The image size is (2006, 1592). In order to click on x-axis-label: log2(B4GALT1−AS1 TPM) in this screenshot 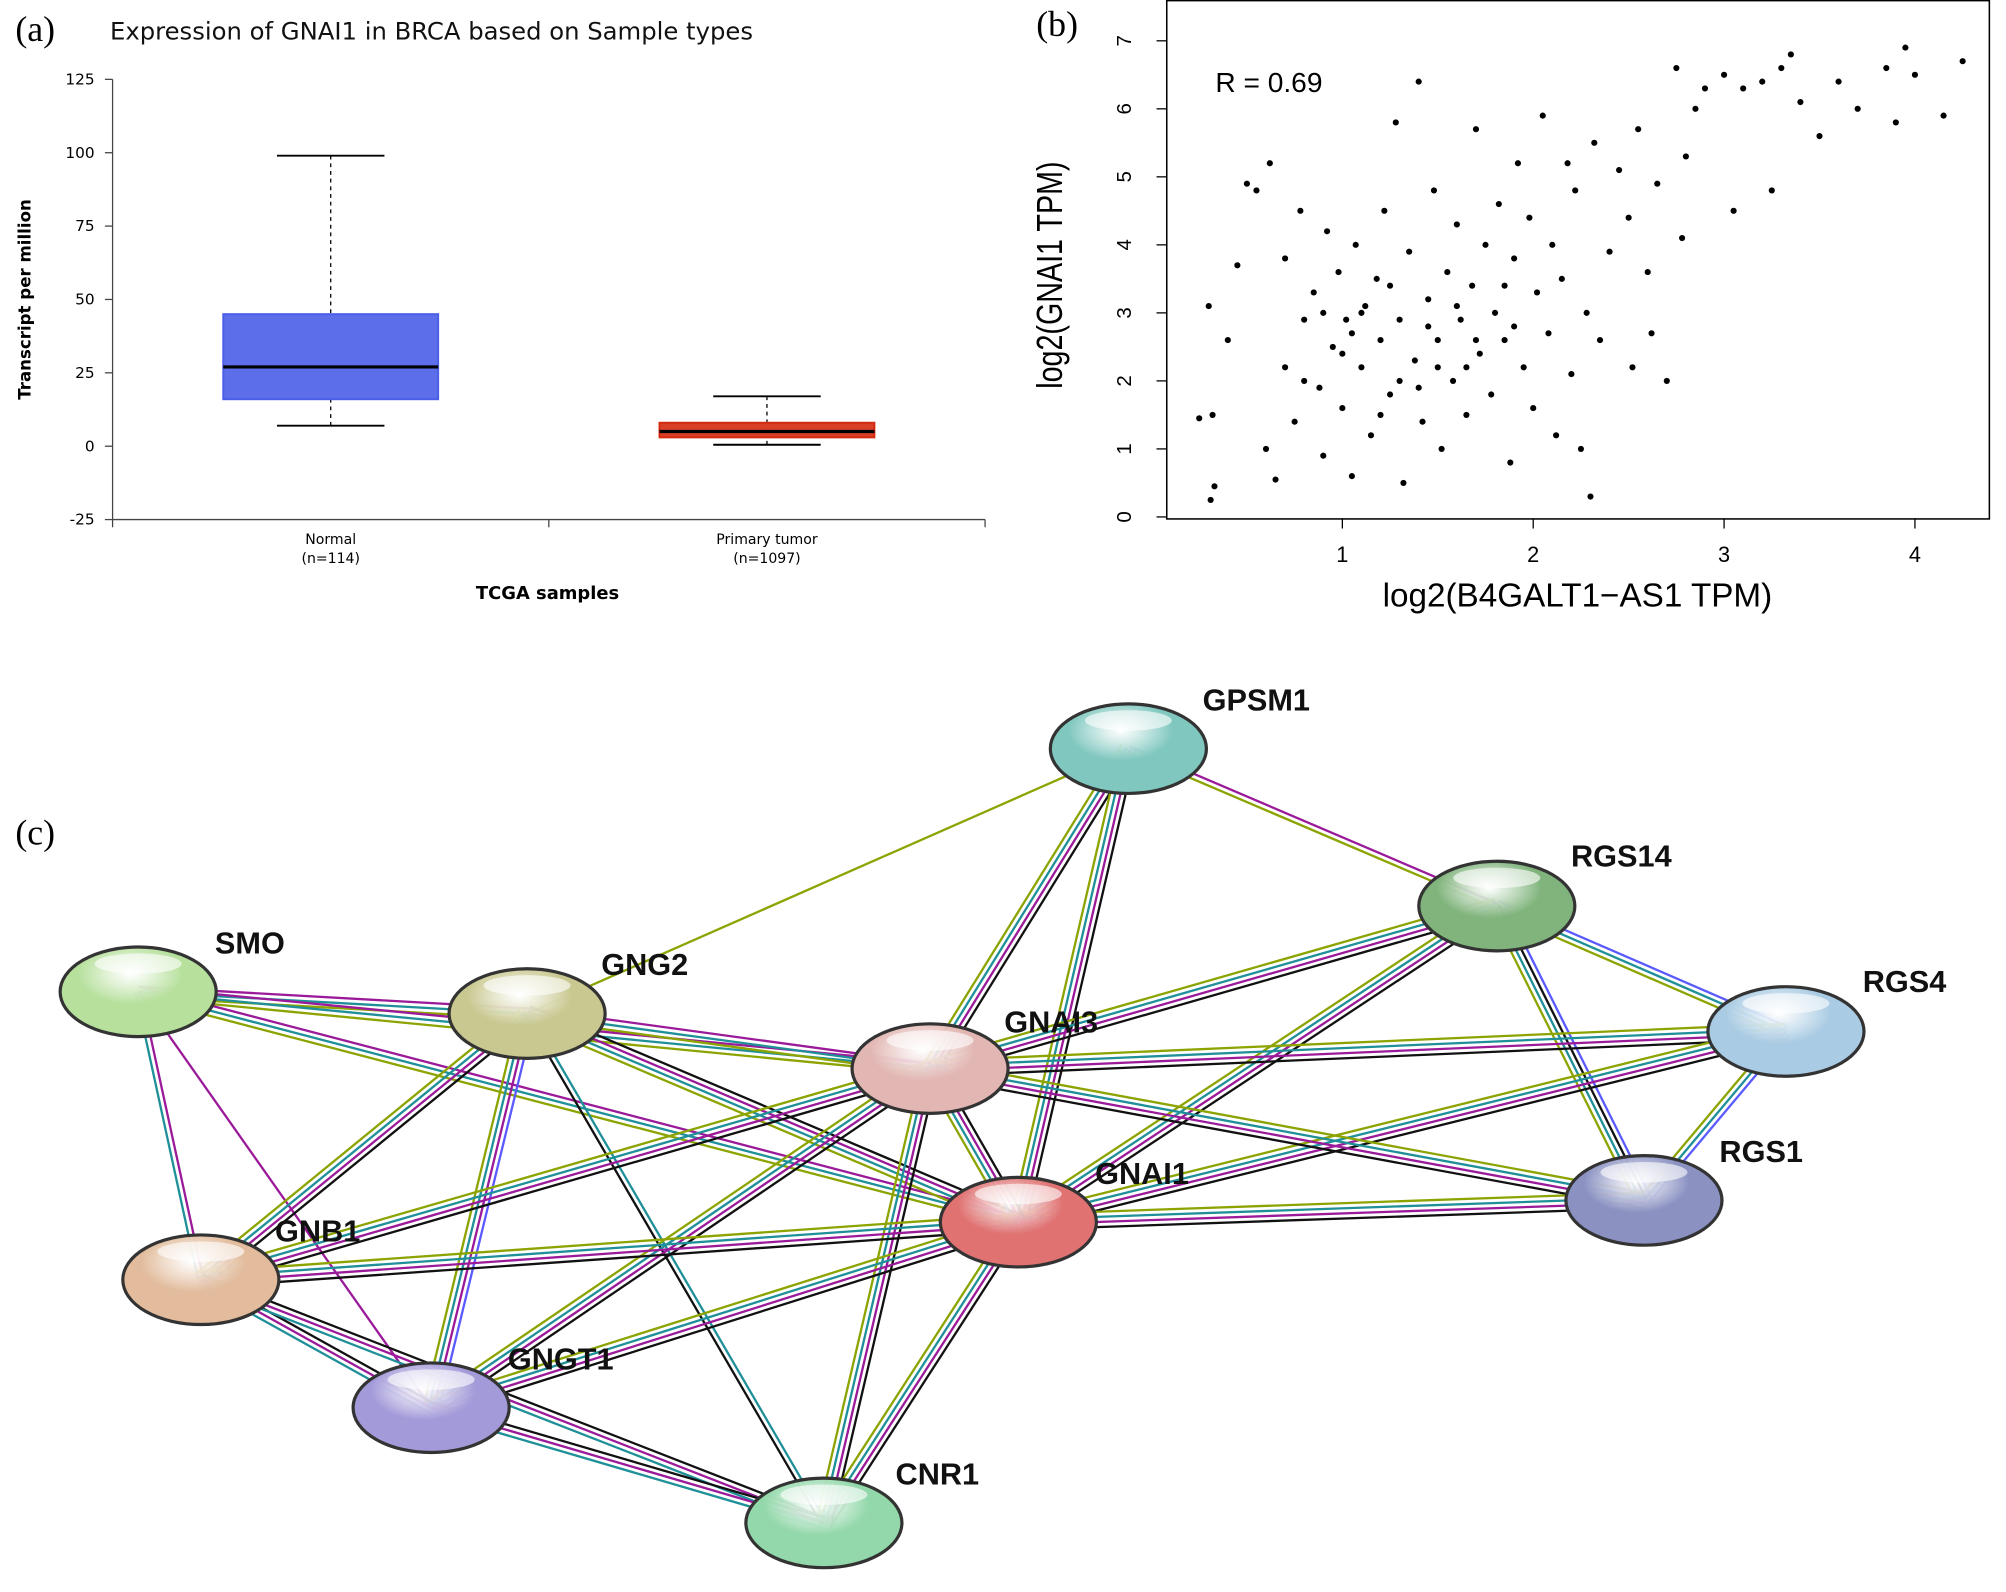, I will do `click(1578, 596)`.